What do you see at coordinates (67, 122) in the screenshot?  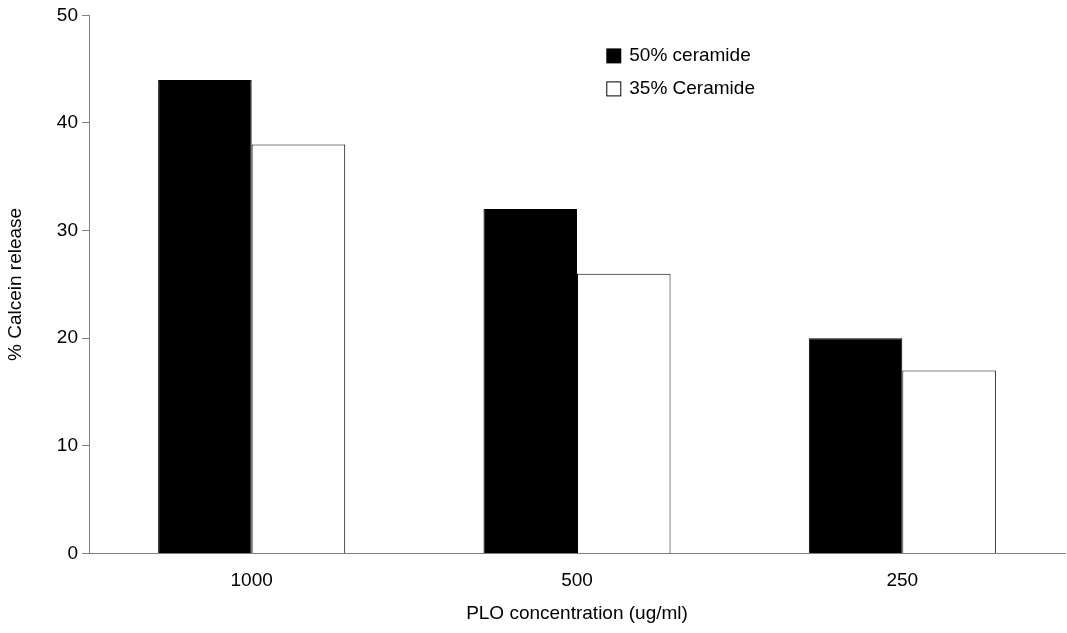 I see `y-tick-label: 40` at bounding box center [67, 122].